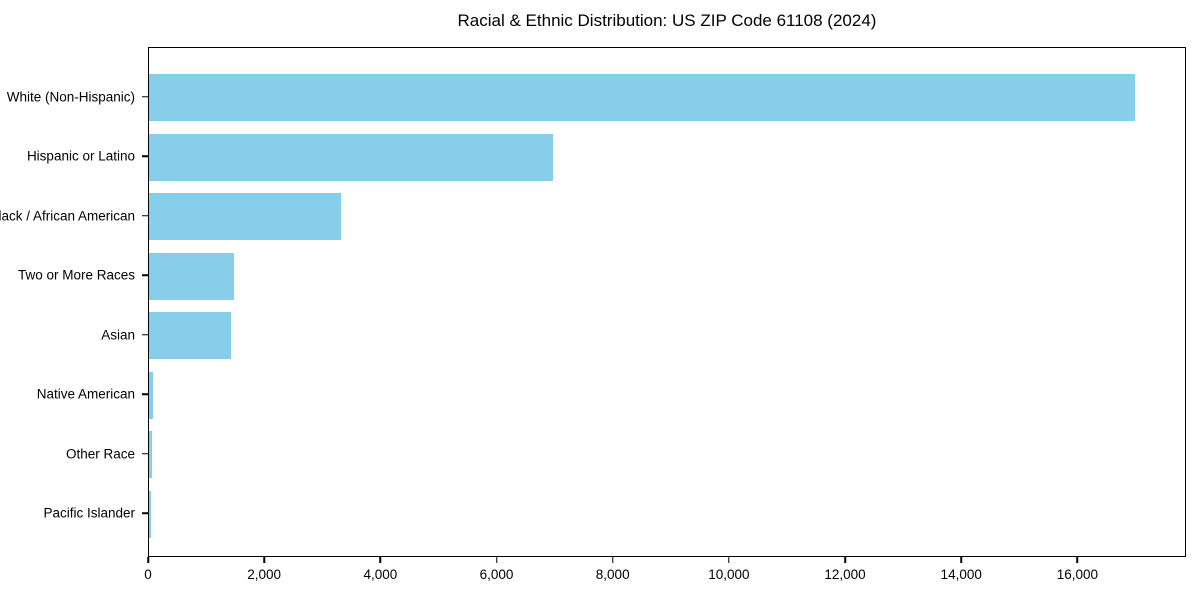 The image size is (1200, 600). What do you see at coordinates (148, 574) in the screenshot?
I see `x-tick-label: 0` at bounding box center [148, 574].